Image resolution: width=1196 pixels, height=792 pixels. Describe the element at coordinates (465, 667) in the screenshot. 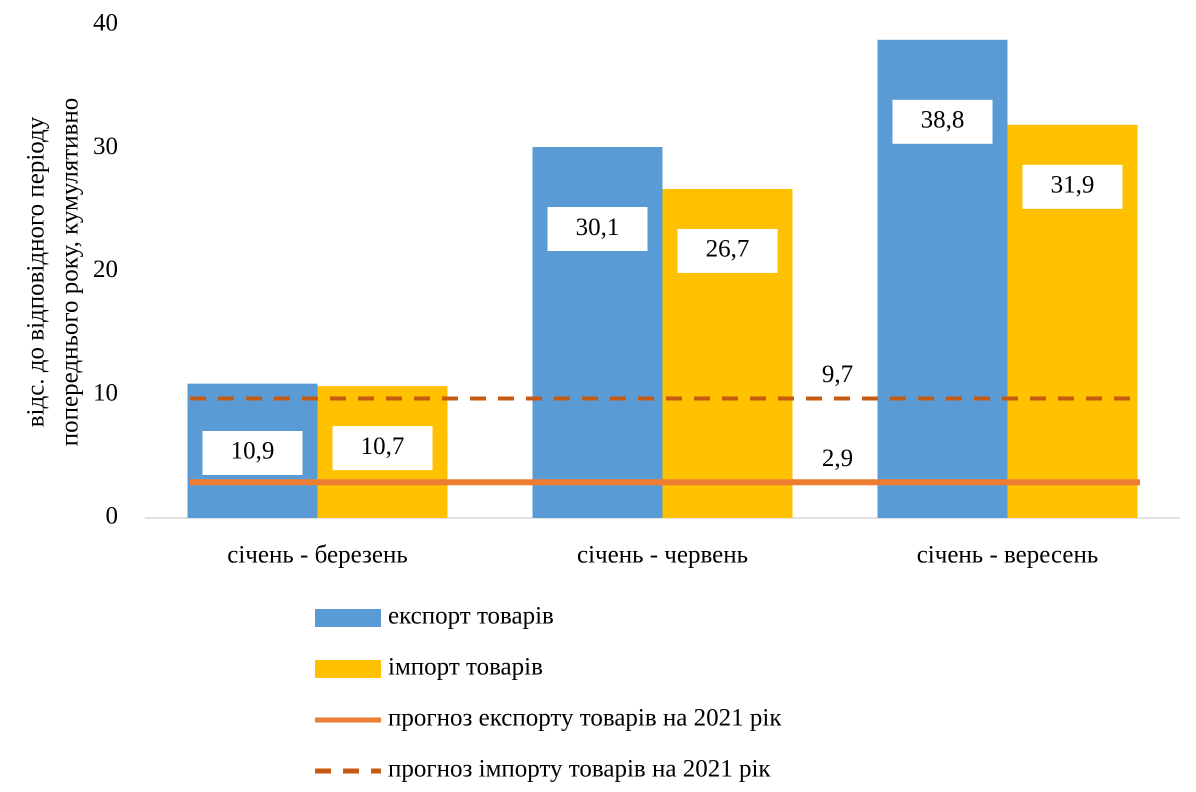

I see `legend-label: імпорт товарів` at that location.